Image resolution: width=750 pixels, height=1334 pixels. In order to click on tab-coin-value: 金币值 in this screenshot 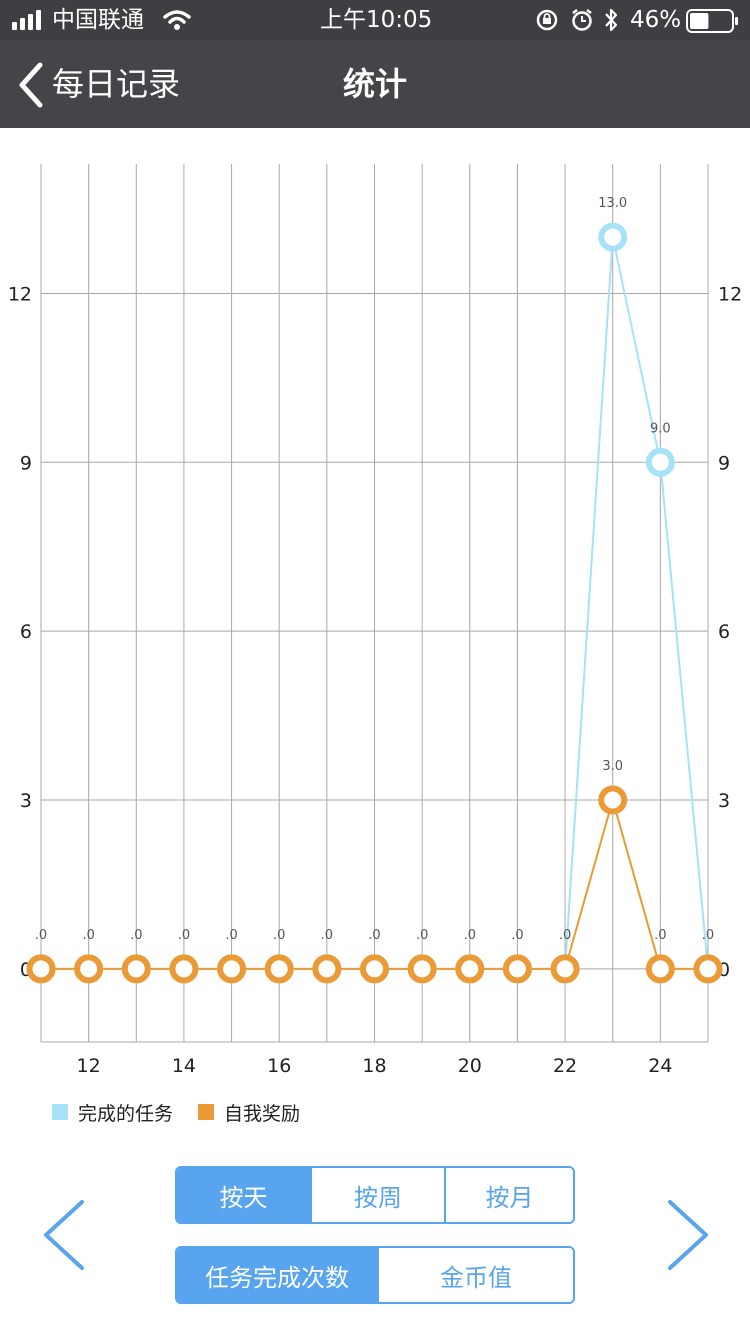, I will do `click(475, 1275)`.